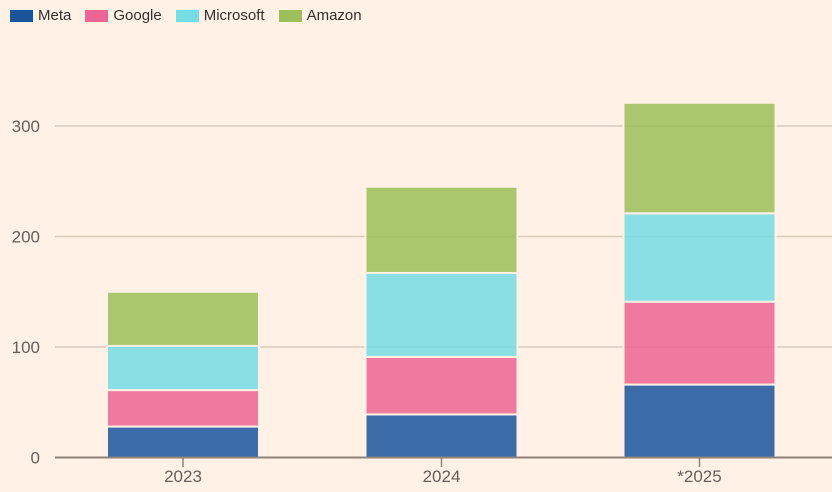 This screenshot has width=832, height=492. I want to click on bar-segment-2023-microsoft, so click(183, 368).